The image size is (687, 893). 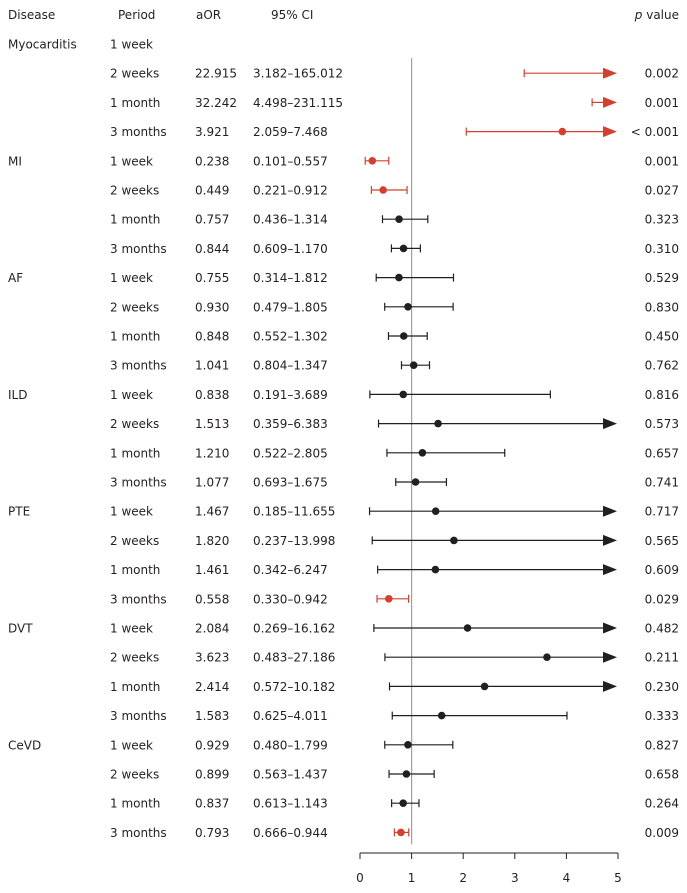 What do you see at coordinates (638, 15) in the screenshot?
I see `header-p-italic: p` at bounding box center [638, 15].